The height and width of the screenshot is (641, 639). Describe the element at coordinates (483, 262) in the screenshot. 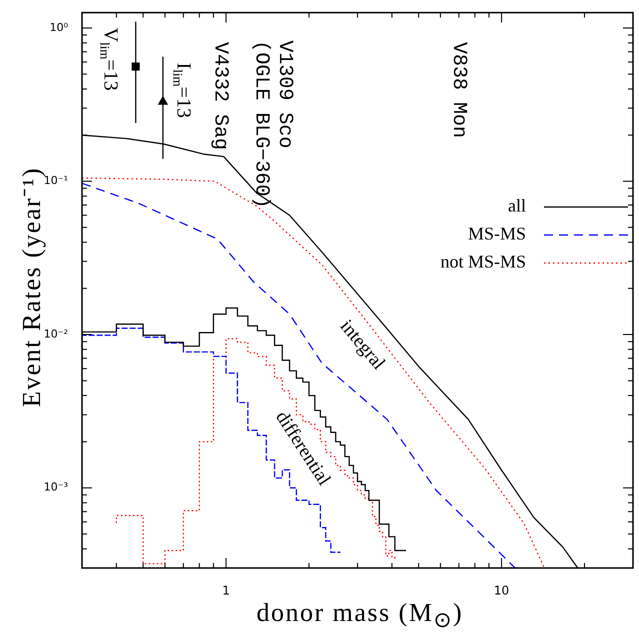

I see `legend-label: not MS-MS` at that location.